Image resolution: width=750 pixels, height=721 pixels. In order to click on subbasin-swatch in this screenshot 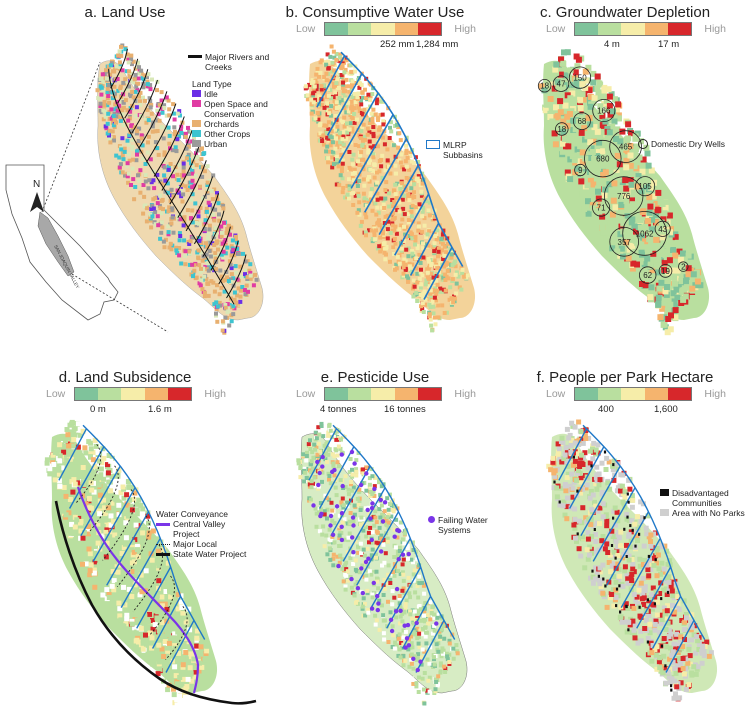, I will do `click(433, 144)`.